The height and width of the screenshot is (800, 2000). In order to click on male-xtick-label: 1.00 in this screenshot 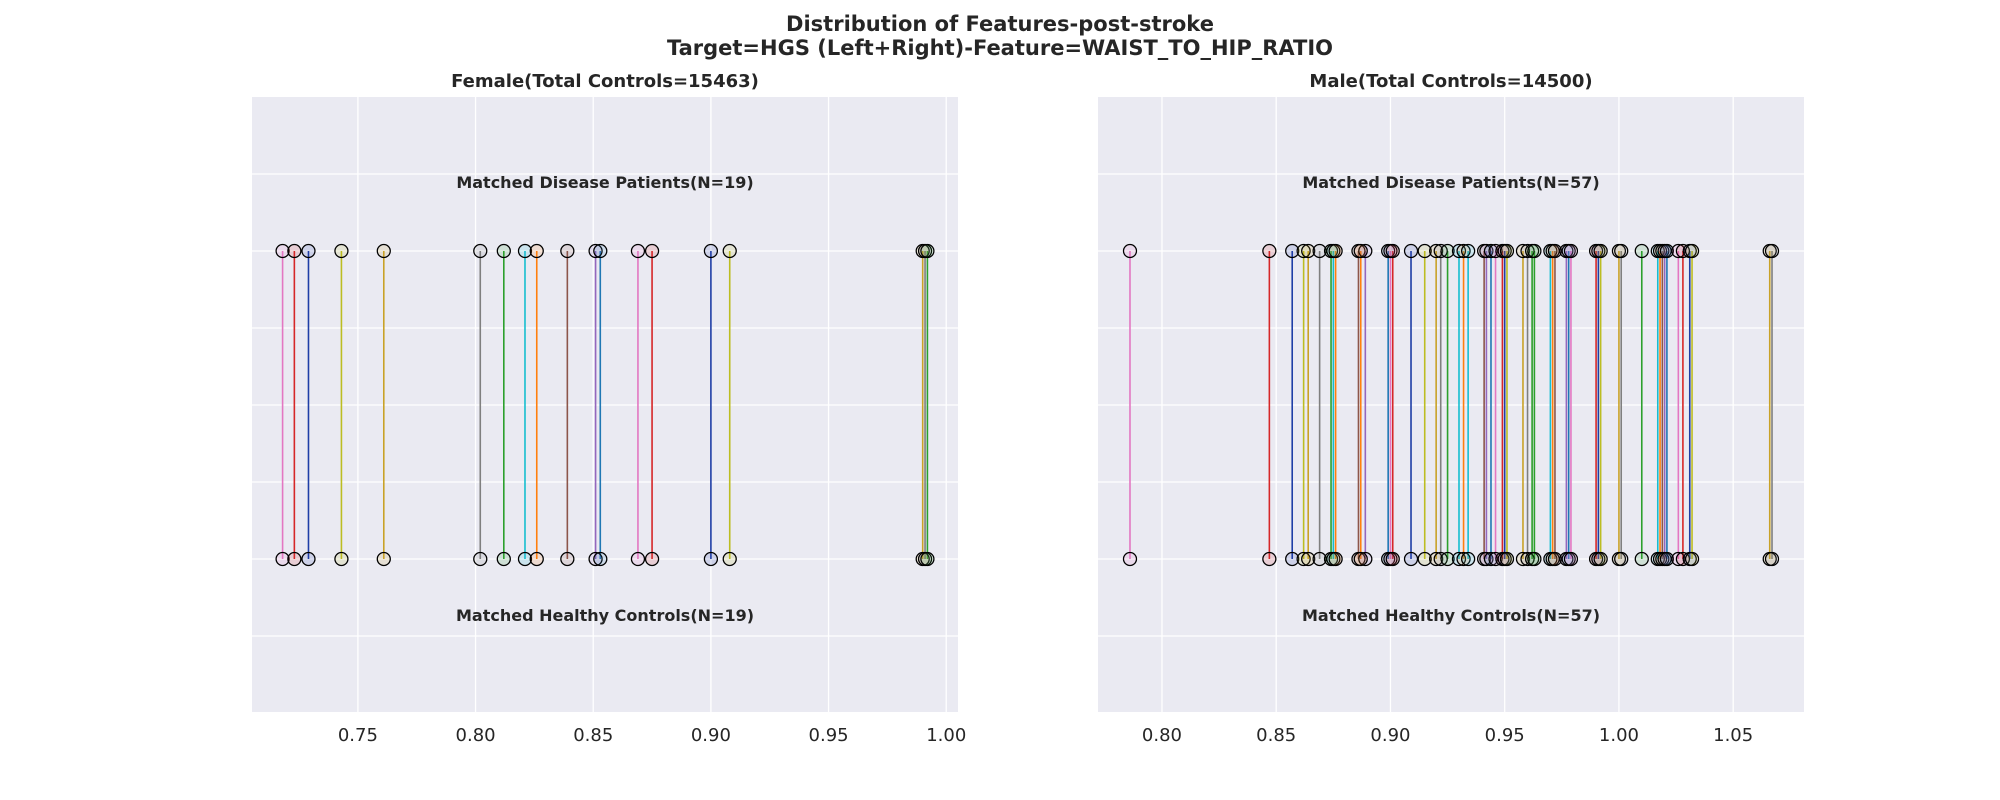, I will do `click(1619, 735)`.